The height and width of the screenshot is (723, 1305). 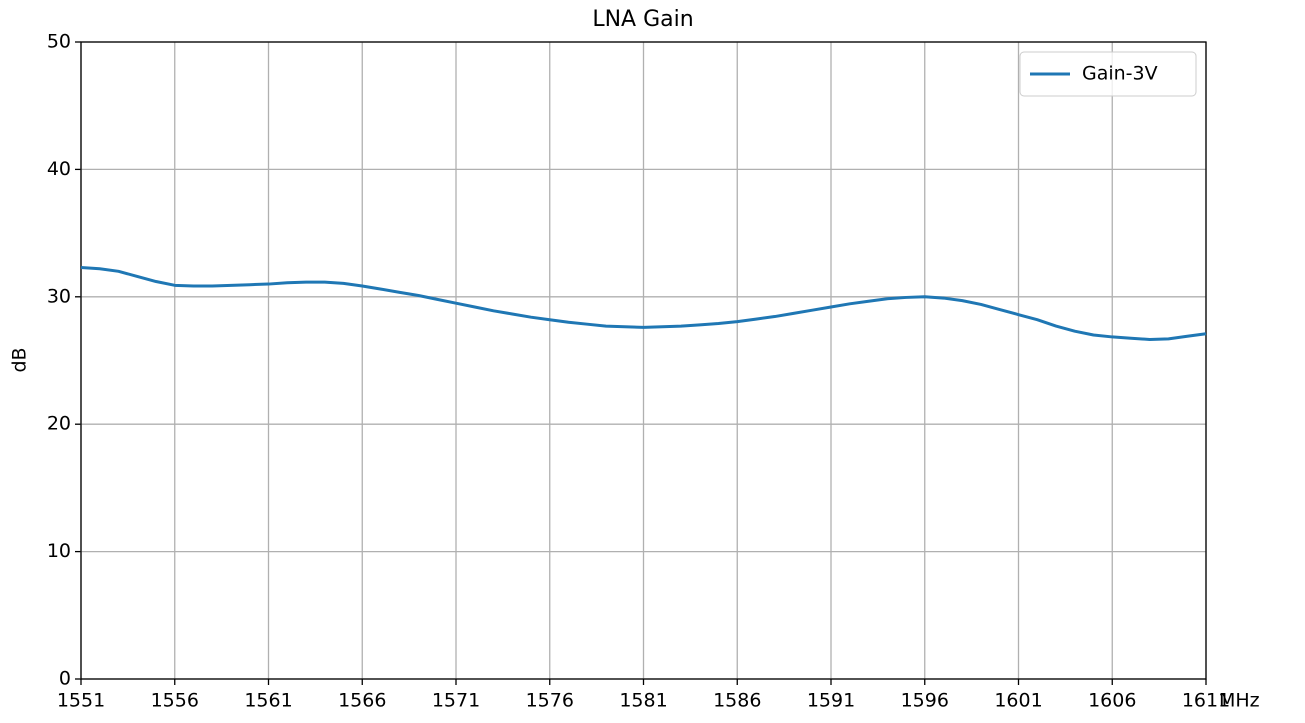 I want to click on y-tick-label: 20, so click(x=59, y=424).